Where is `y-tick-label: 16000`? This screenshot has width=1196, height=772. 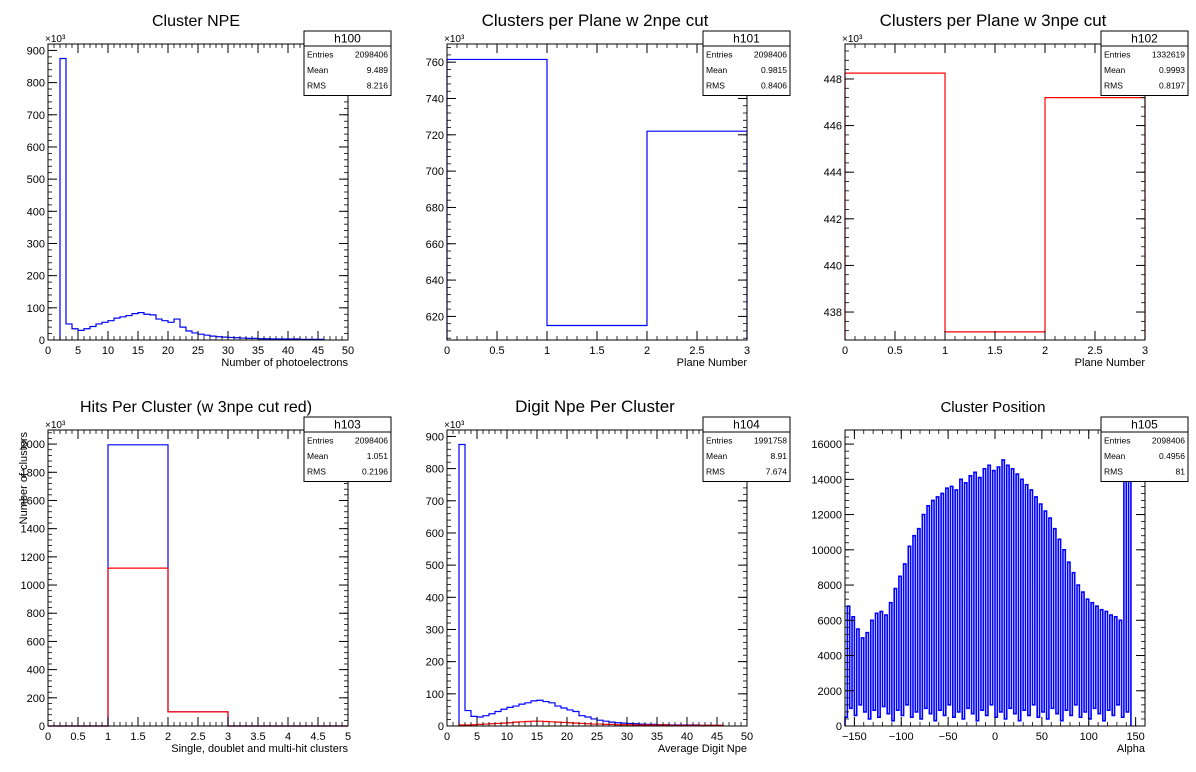
y-tick-label: 16000 is located at coordinates (826, 445).